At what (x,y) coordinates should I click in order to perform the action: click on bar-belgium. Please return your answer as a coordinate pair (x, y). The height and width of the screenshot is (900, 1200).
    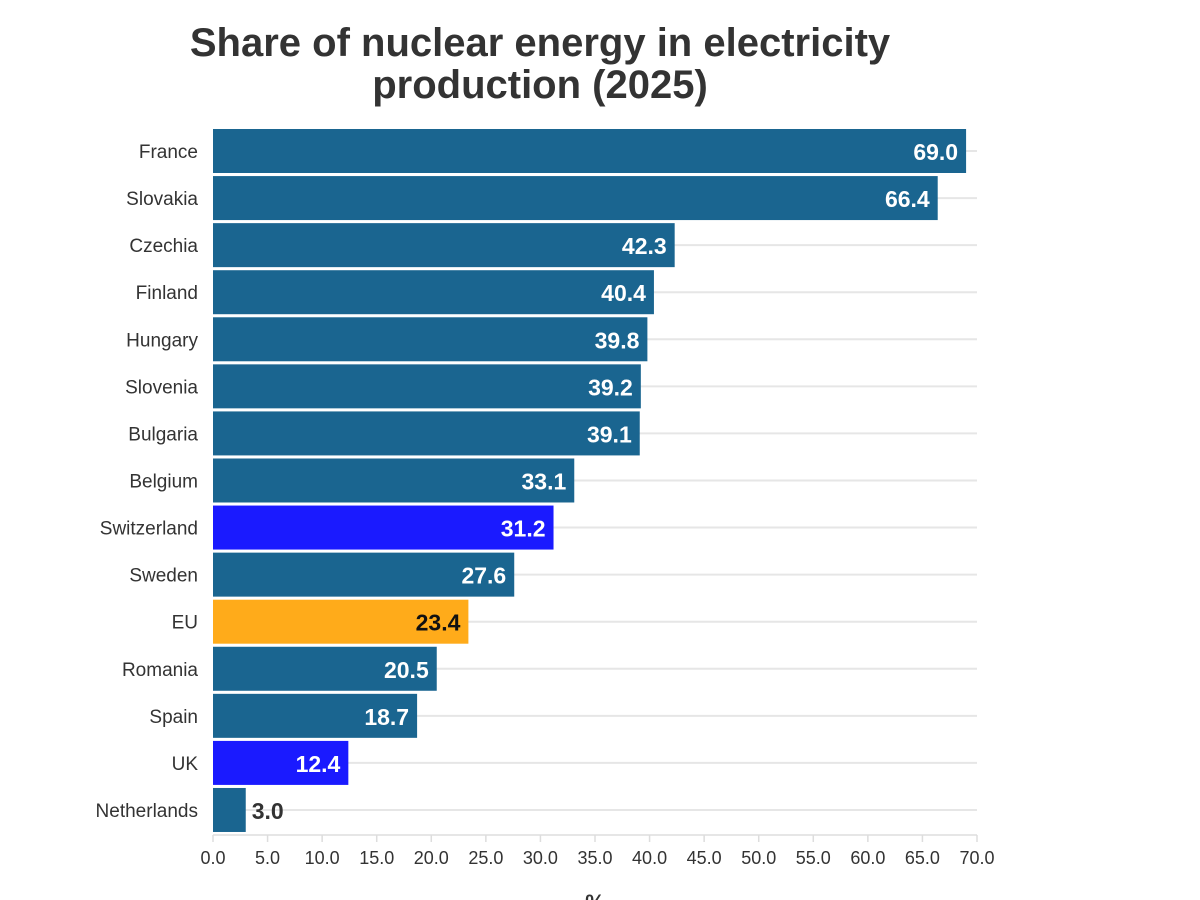
    Looking at the image, I should click on (394, 480).